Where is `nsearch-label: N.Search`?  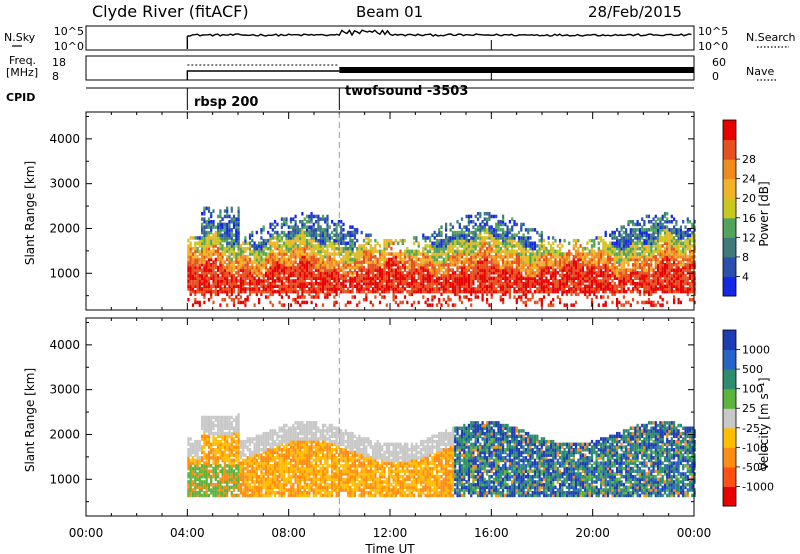
nsearch-label: N.Search is located at coordinates (771, 37).